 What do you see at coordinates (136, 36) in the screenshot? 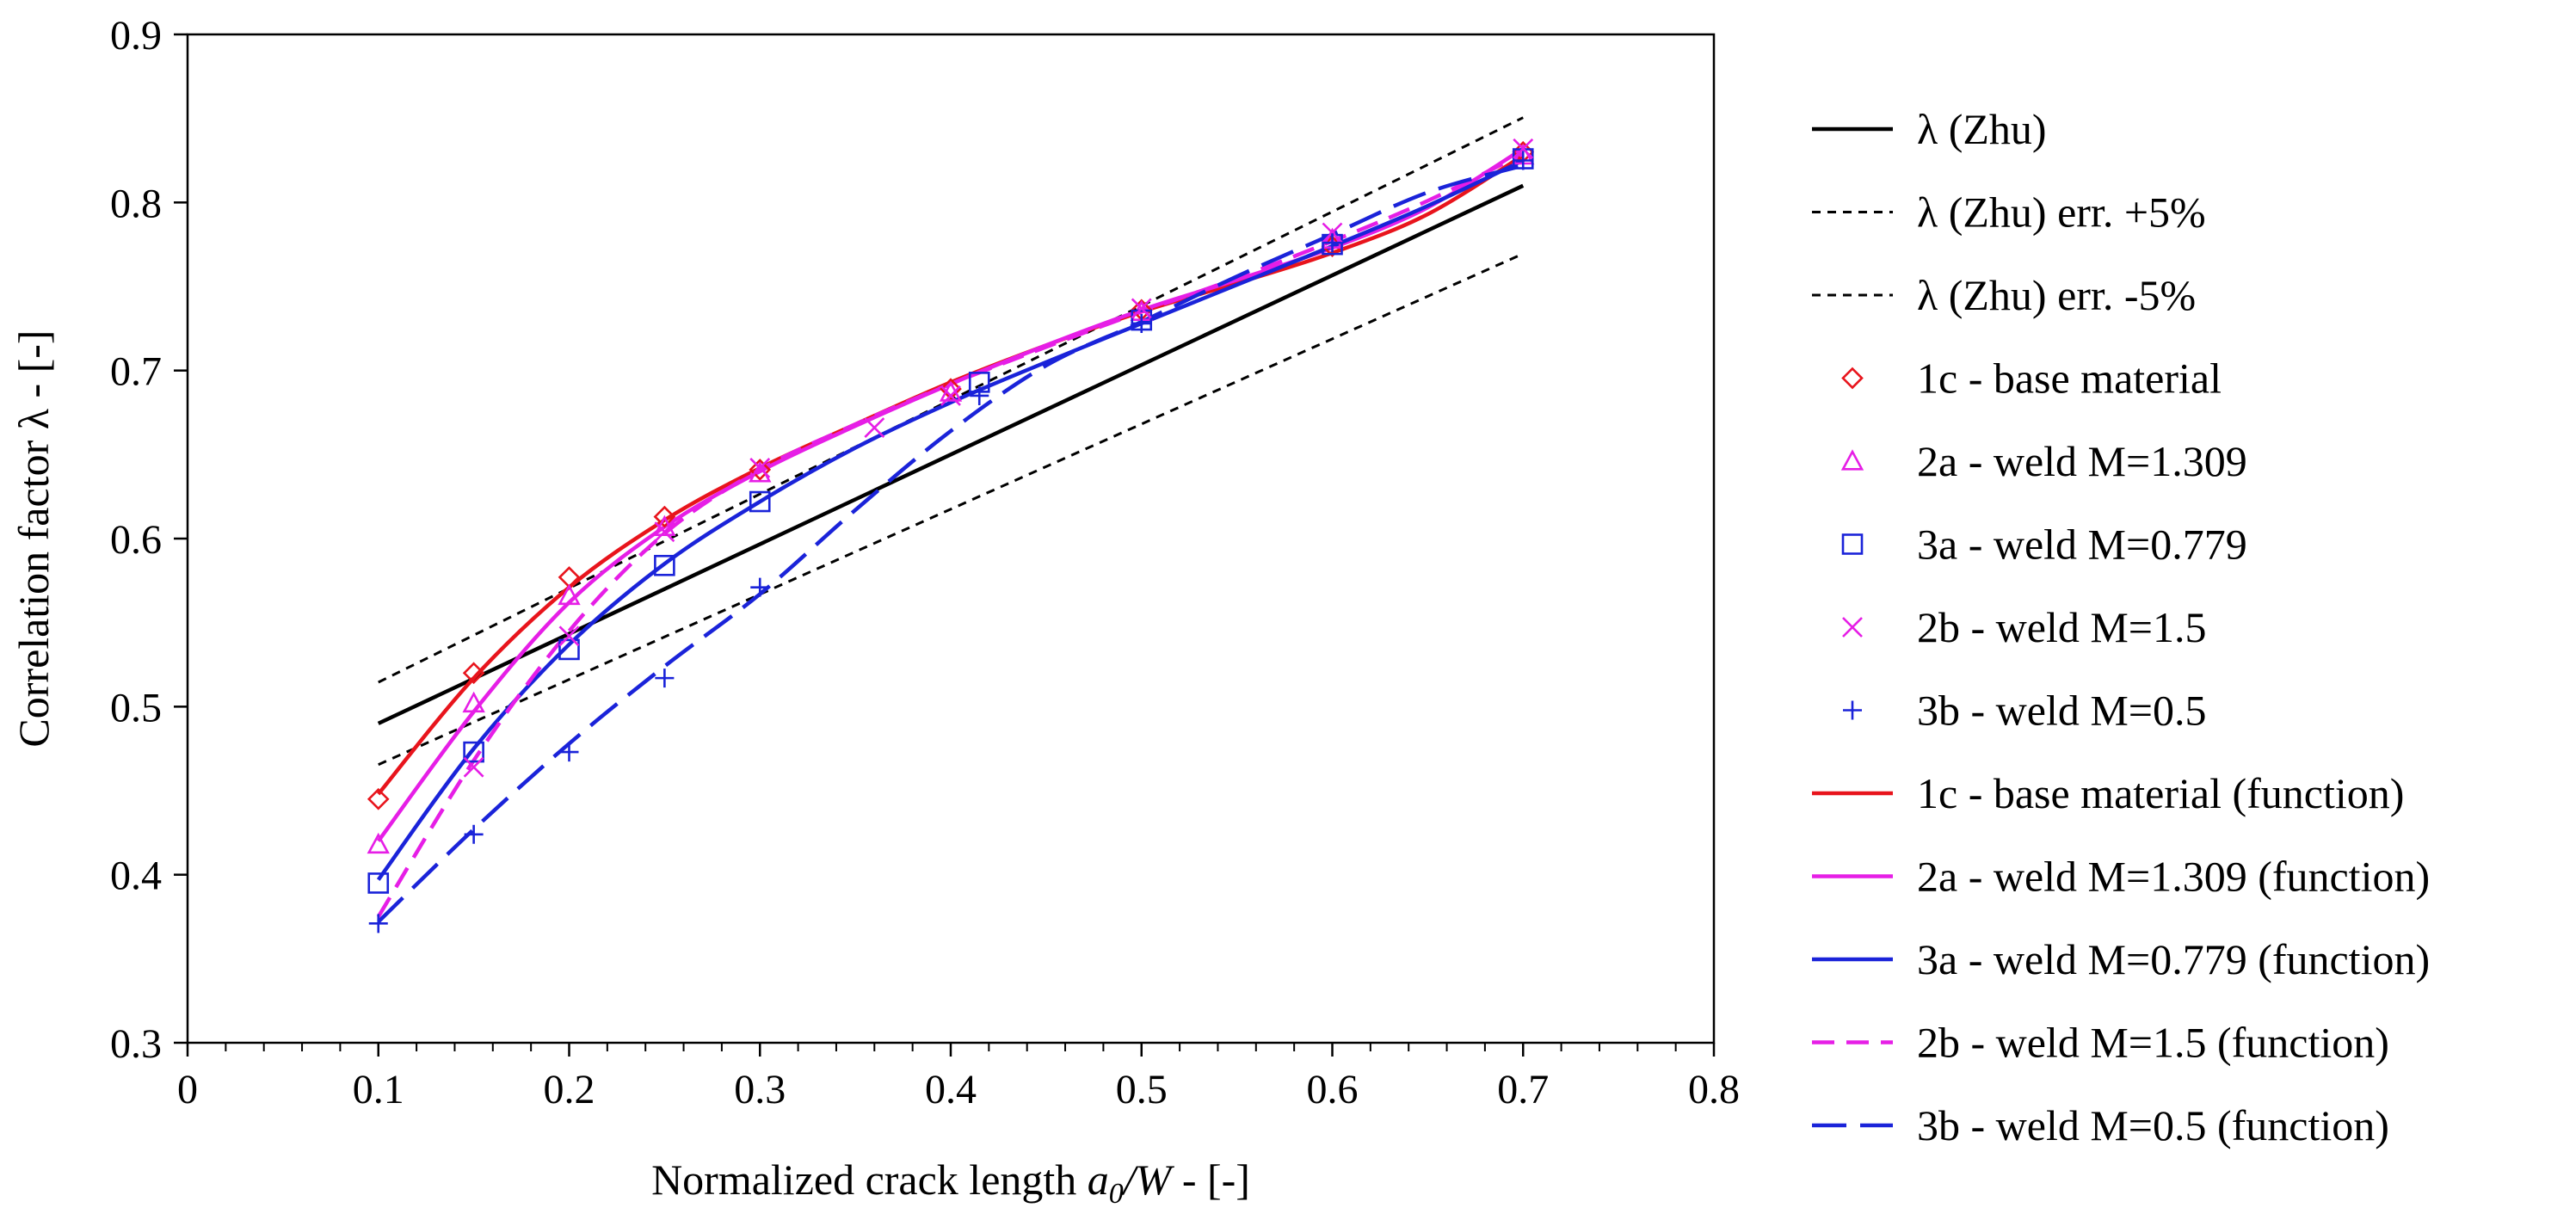
I see `y-tick-label: 0.9` at bounding box center [136, 36].